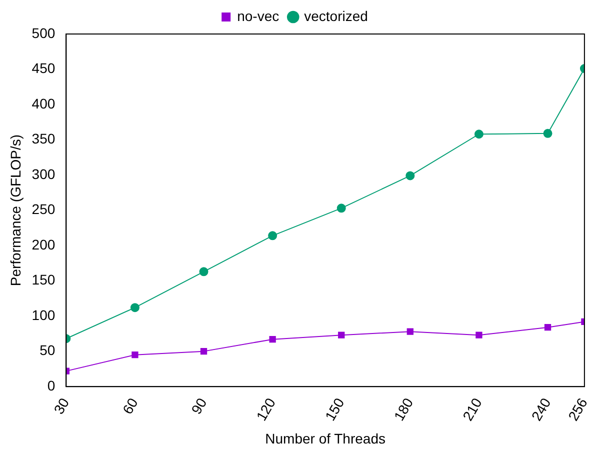 The image size is (602, 452). What do you see at coordinates (44, 103) in the screenshot?
I see `y-tick-label: 400` at bounding box center [44, 103].